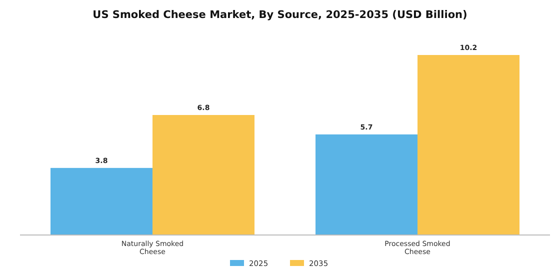  What do you see at coordinates (280, 15) in the screenshot?
I see `chart-title: US Smoked Cheese Market, By Source, 2025-2035 (USD Billion)` at bounding box center [280, 15].